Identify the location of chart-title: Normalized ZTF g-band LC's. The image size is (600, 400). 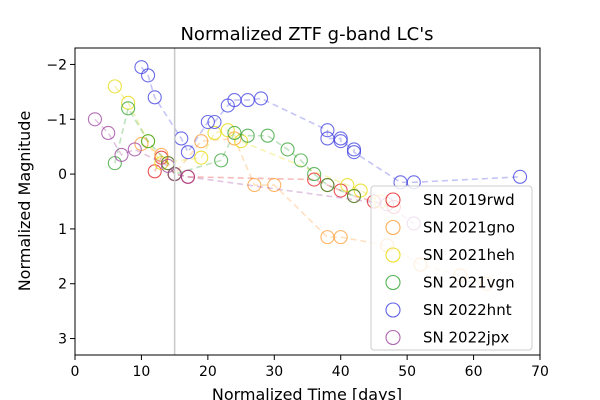
(306, 34).